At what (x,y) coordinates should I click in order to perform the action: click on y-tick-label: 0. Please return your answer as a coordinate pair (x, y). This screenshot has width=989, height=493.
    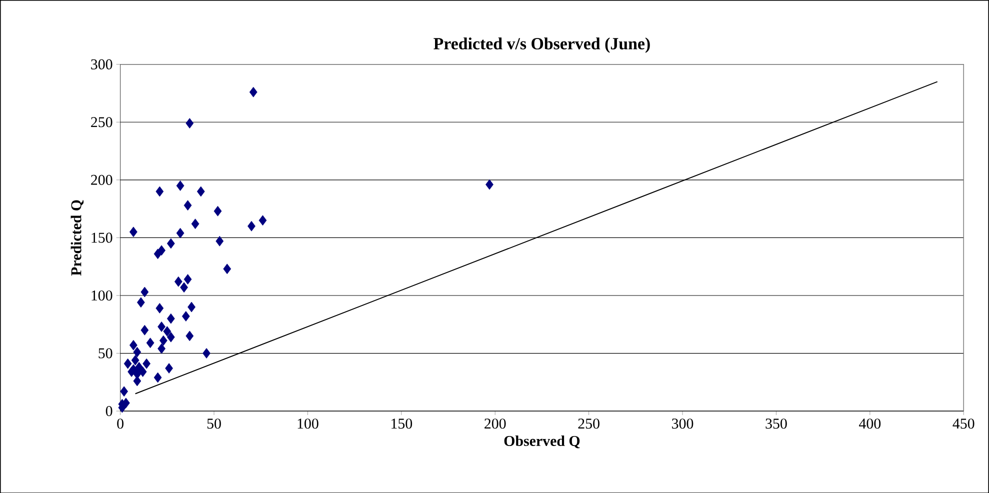
    Looking at the image, I should click on (109, 411).